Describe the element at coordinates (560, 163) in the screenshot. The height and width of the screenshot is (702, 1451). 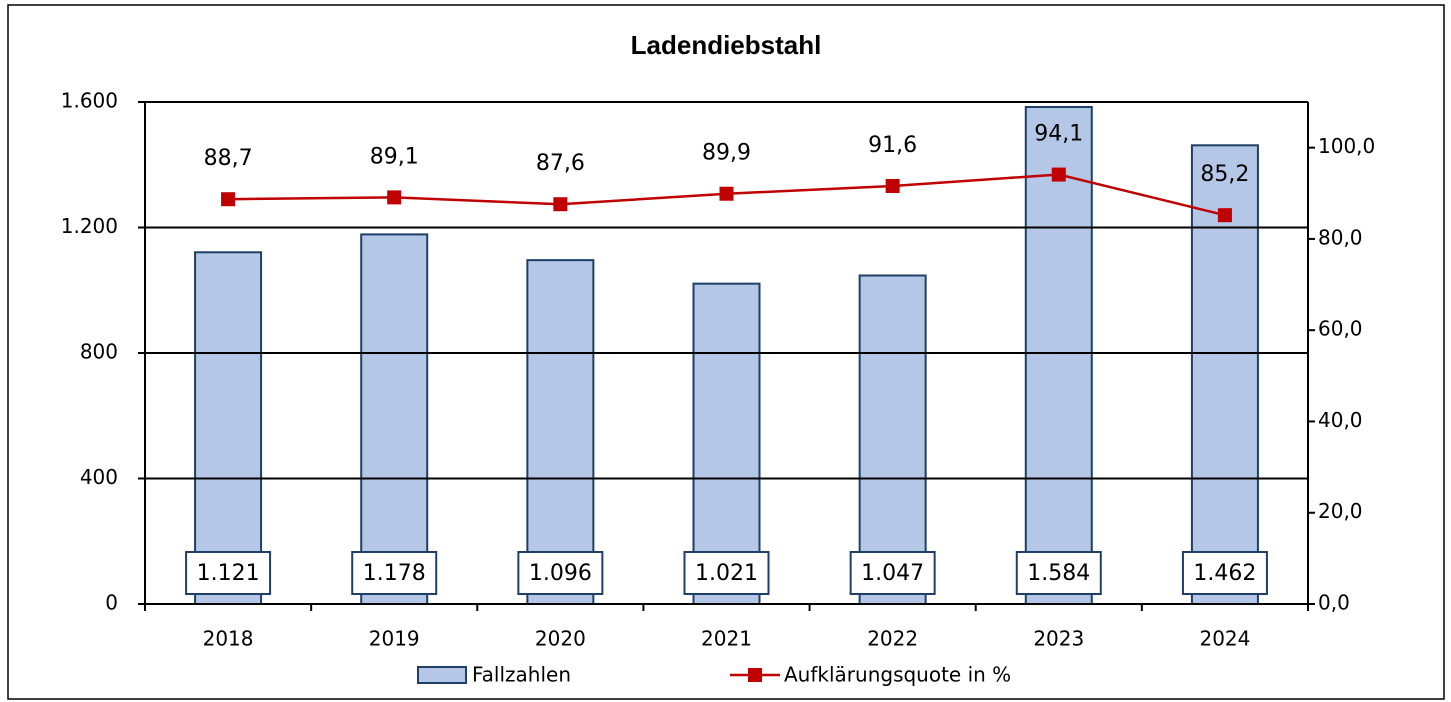
I see `data-label: 87,6` at that location.